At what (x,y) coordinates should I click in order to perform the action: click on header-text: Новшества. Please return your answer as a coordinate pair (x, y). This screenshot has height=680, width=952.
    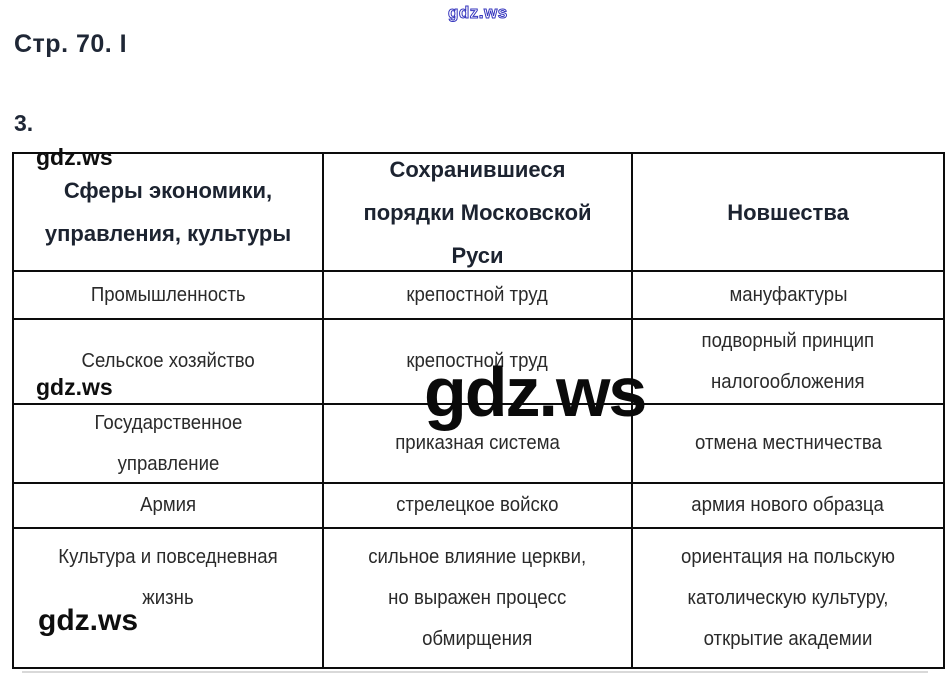
    Looking at the image, I should click on (788, 212).